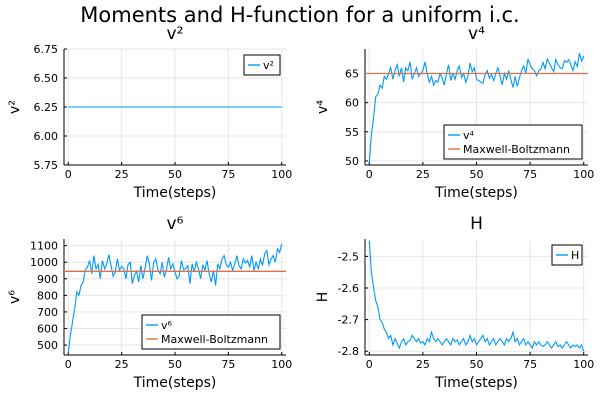 The height and width of the screenshot is (405, 600). What do you see at coordinates (268, 65) in the screenshot?
I see `legend-label: v²` at bounding box center [268, 65].